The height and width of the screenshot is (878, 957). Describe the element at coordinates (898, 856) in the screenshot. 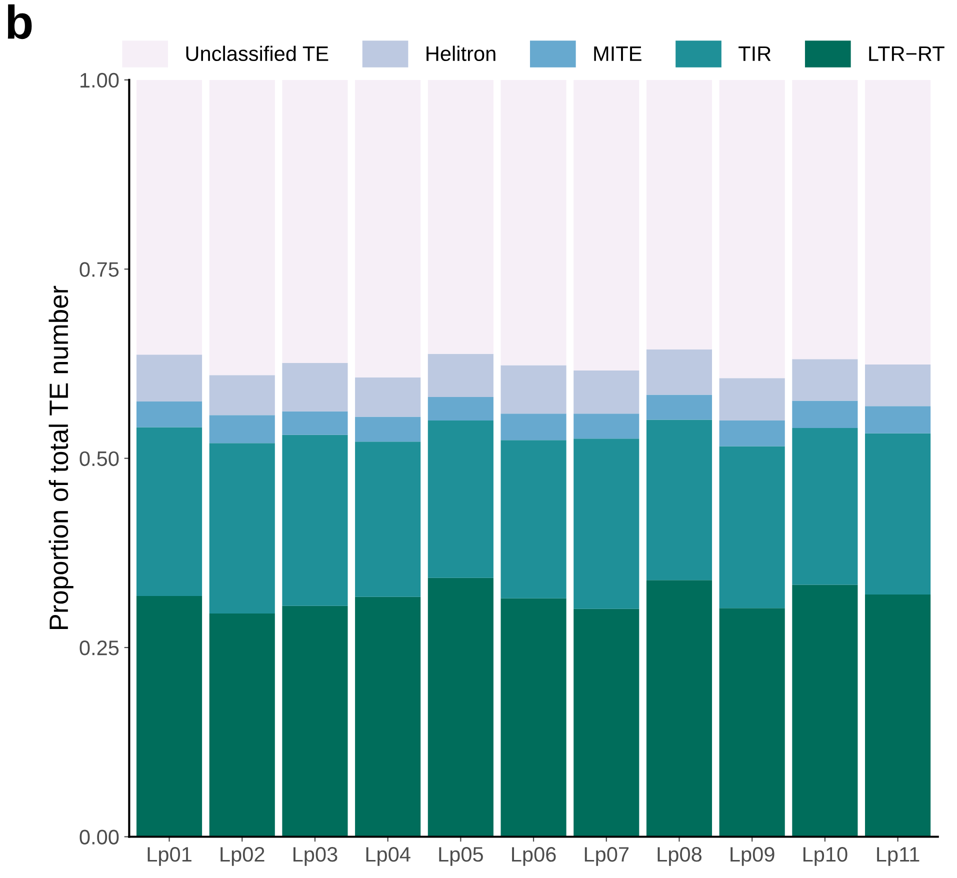

I see `x-tick-label: Lp11` at that location.